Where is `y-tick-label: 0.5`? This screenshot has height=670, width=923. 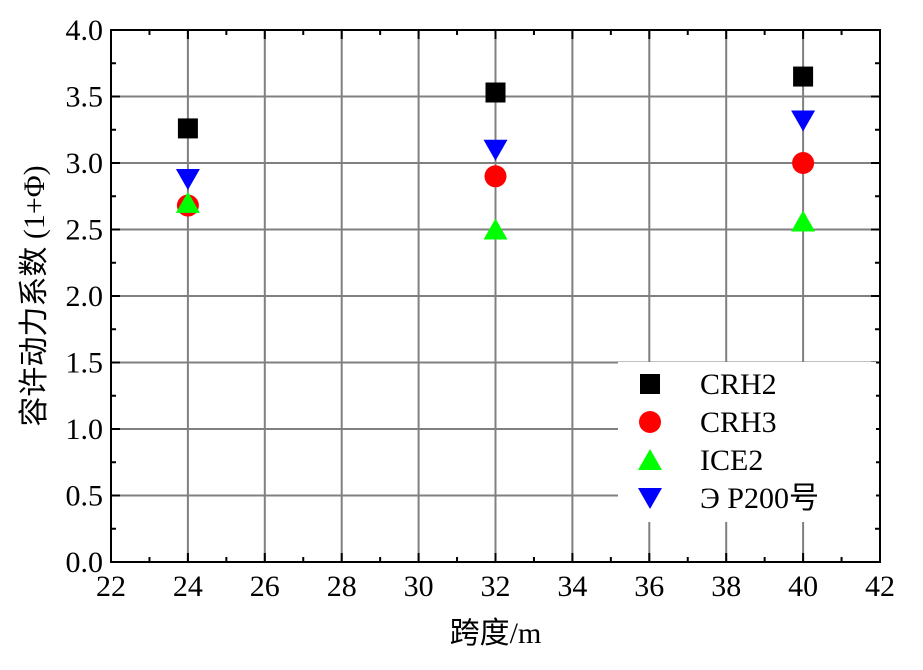 y-tick-label: 0.5 is located at coordinates (85, 496).